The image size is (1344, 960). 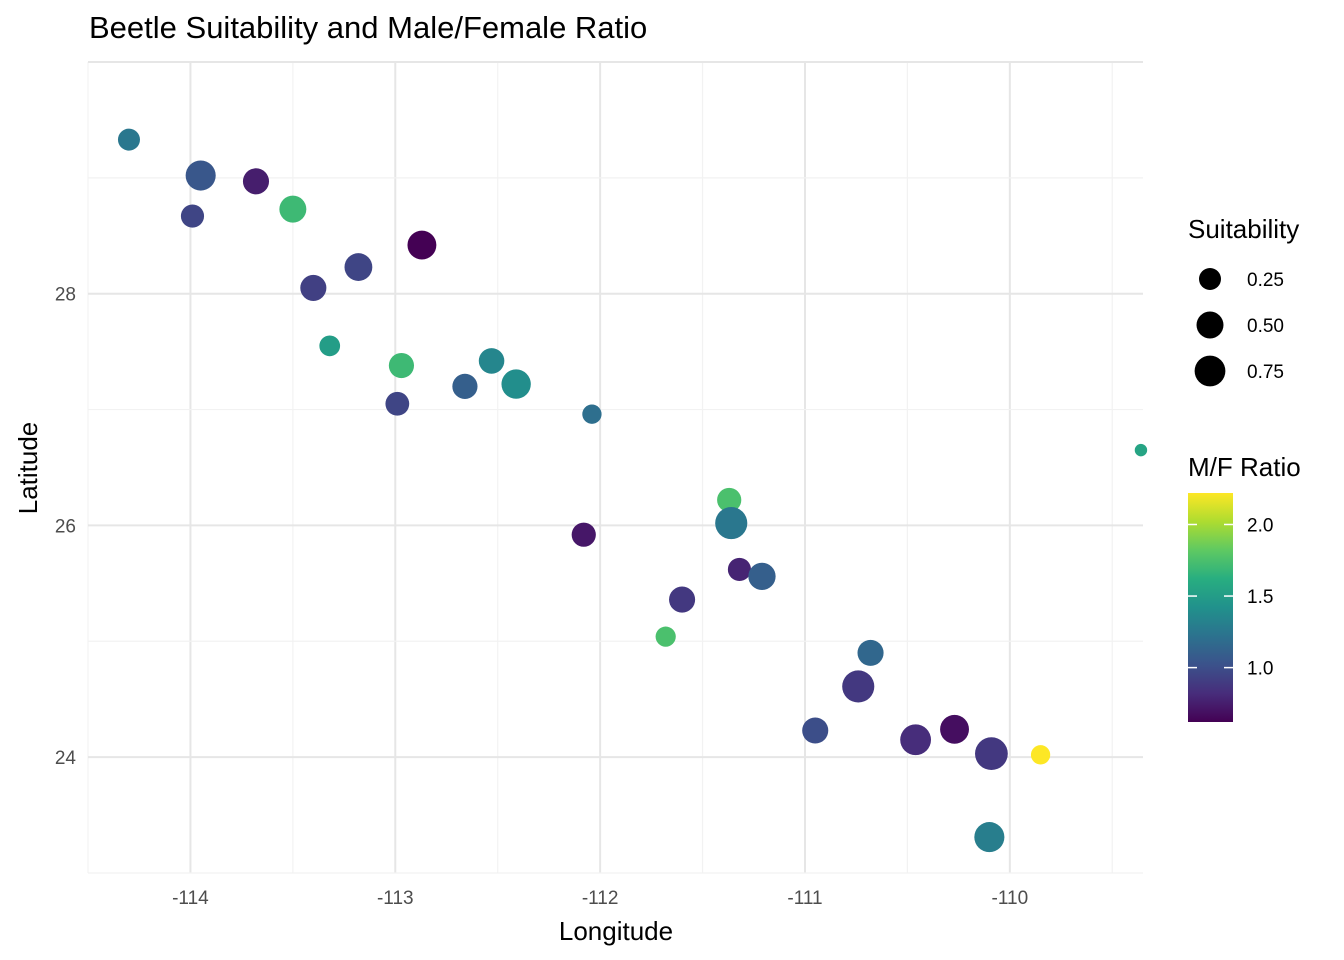 What do you see at coordinates (190, 898) in the screenshot?
I see `x-tick-label: -114` at bounding box center [190, 898].